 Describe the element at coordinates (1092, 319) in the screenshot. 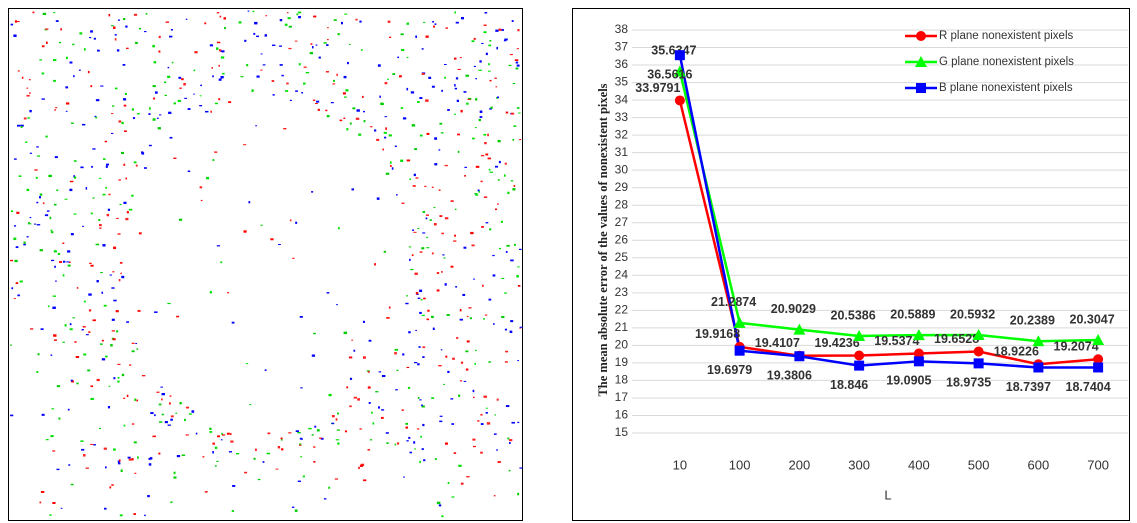

I see `data-label: 20.3047` at that location.